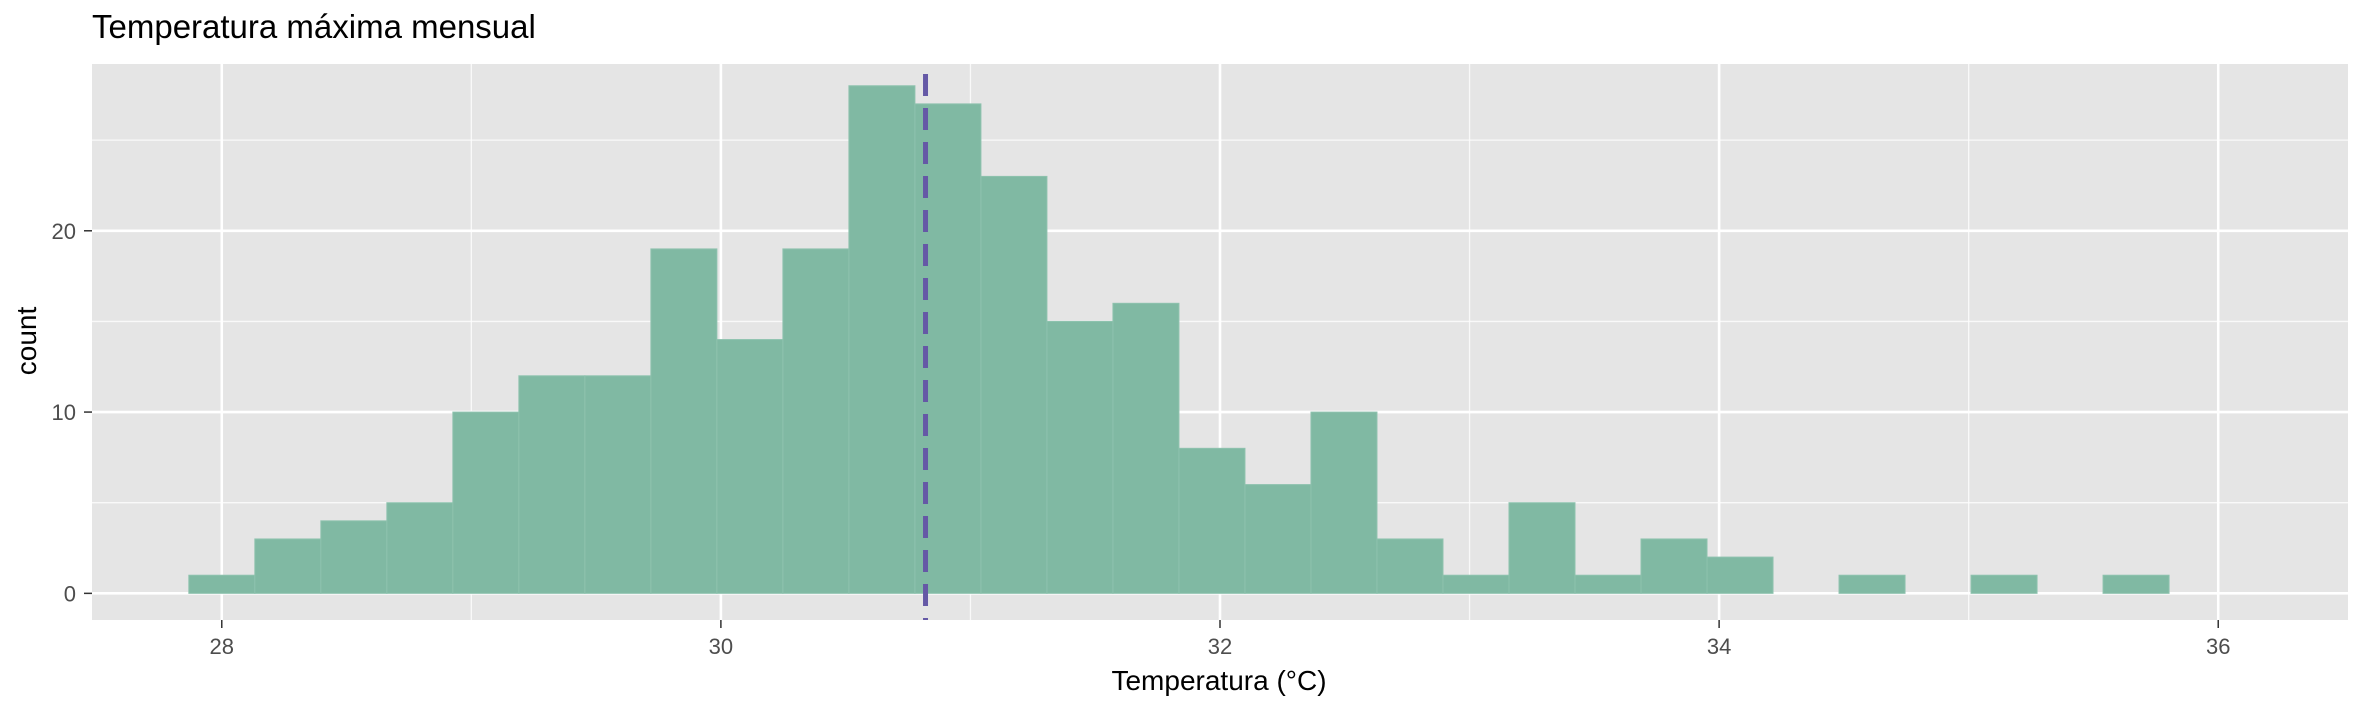 This screenshot has height=713, width=2362. I want to click on x-tick-label: 32, so click(1220, 646).